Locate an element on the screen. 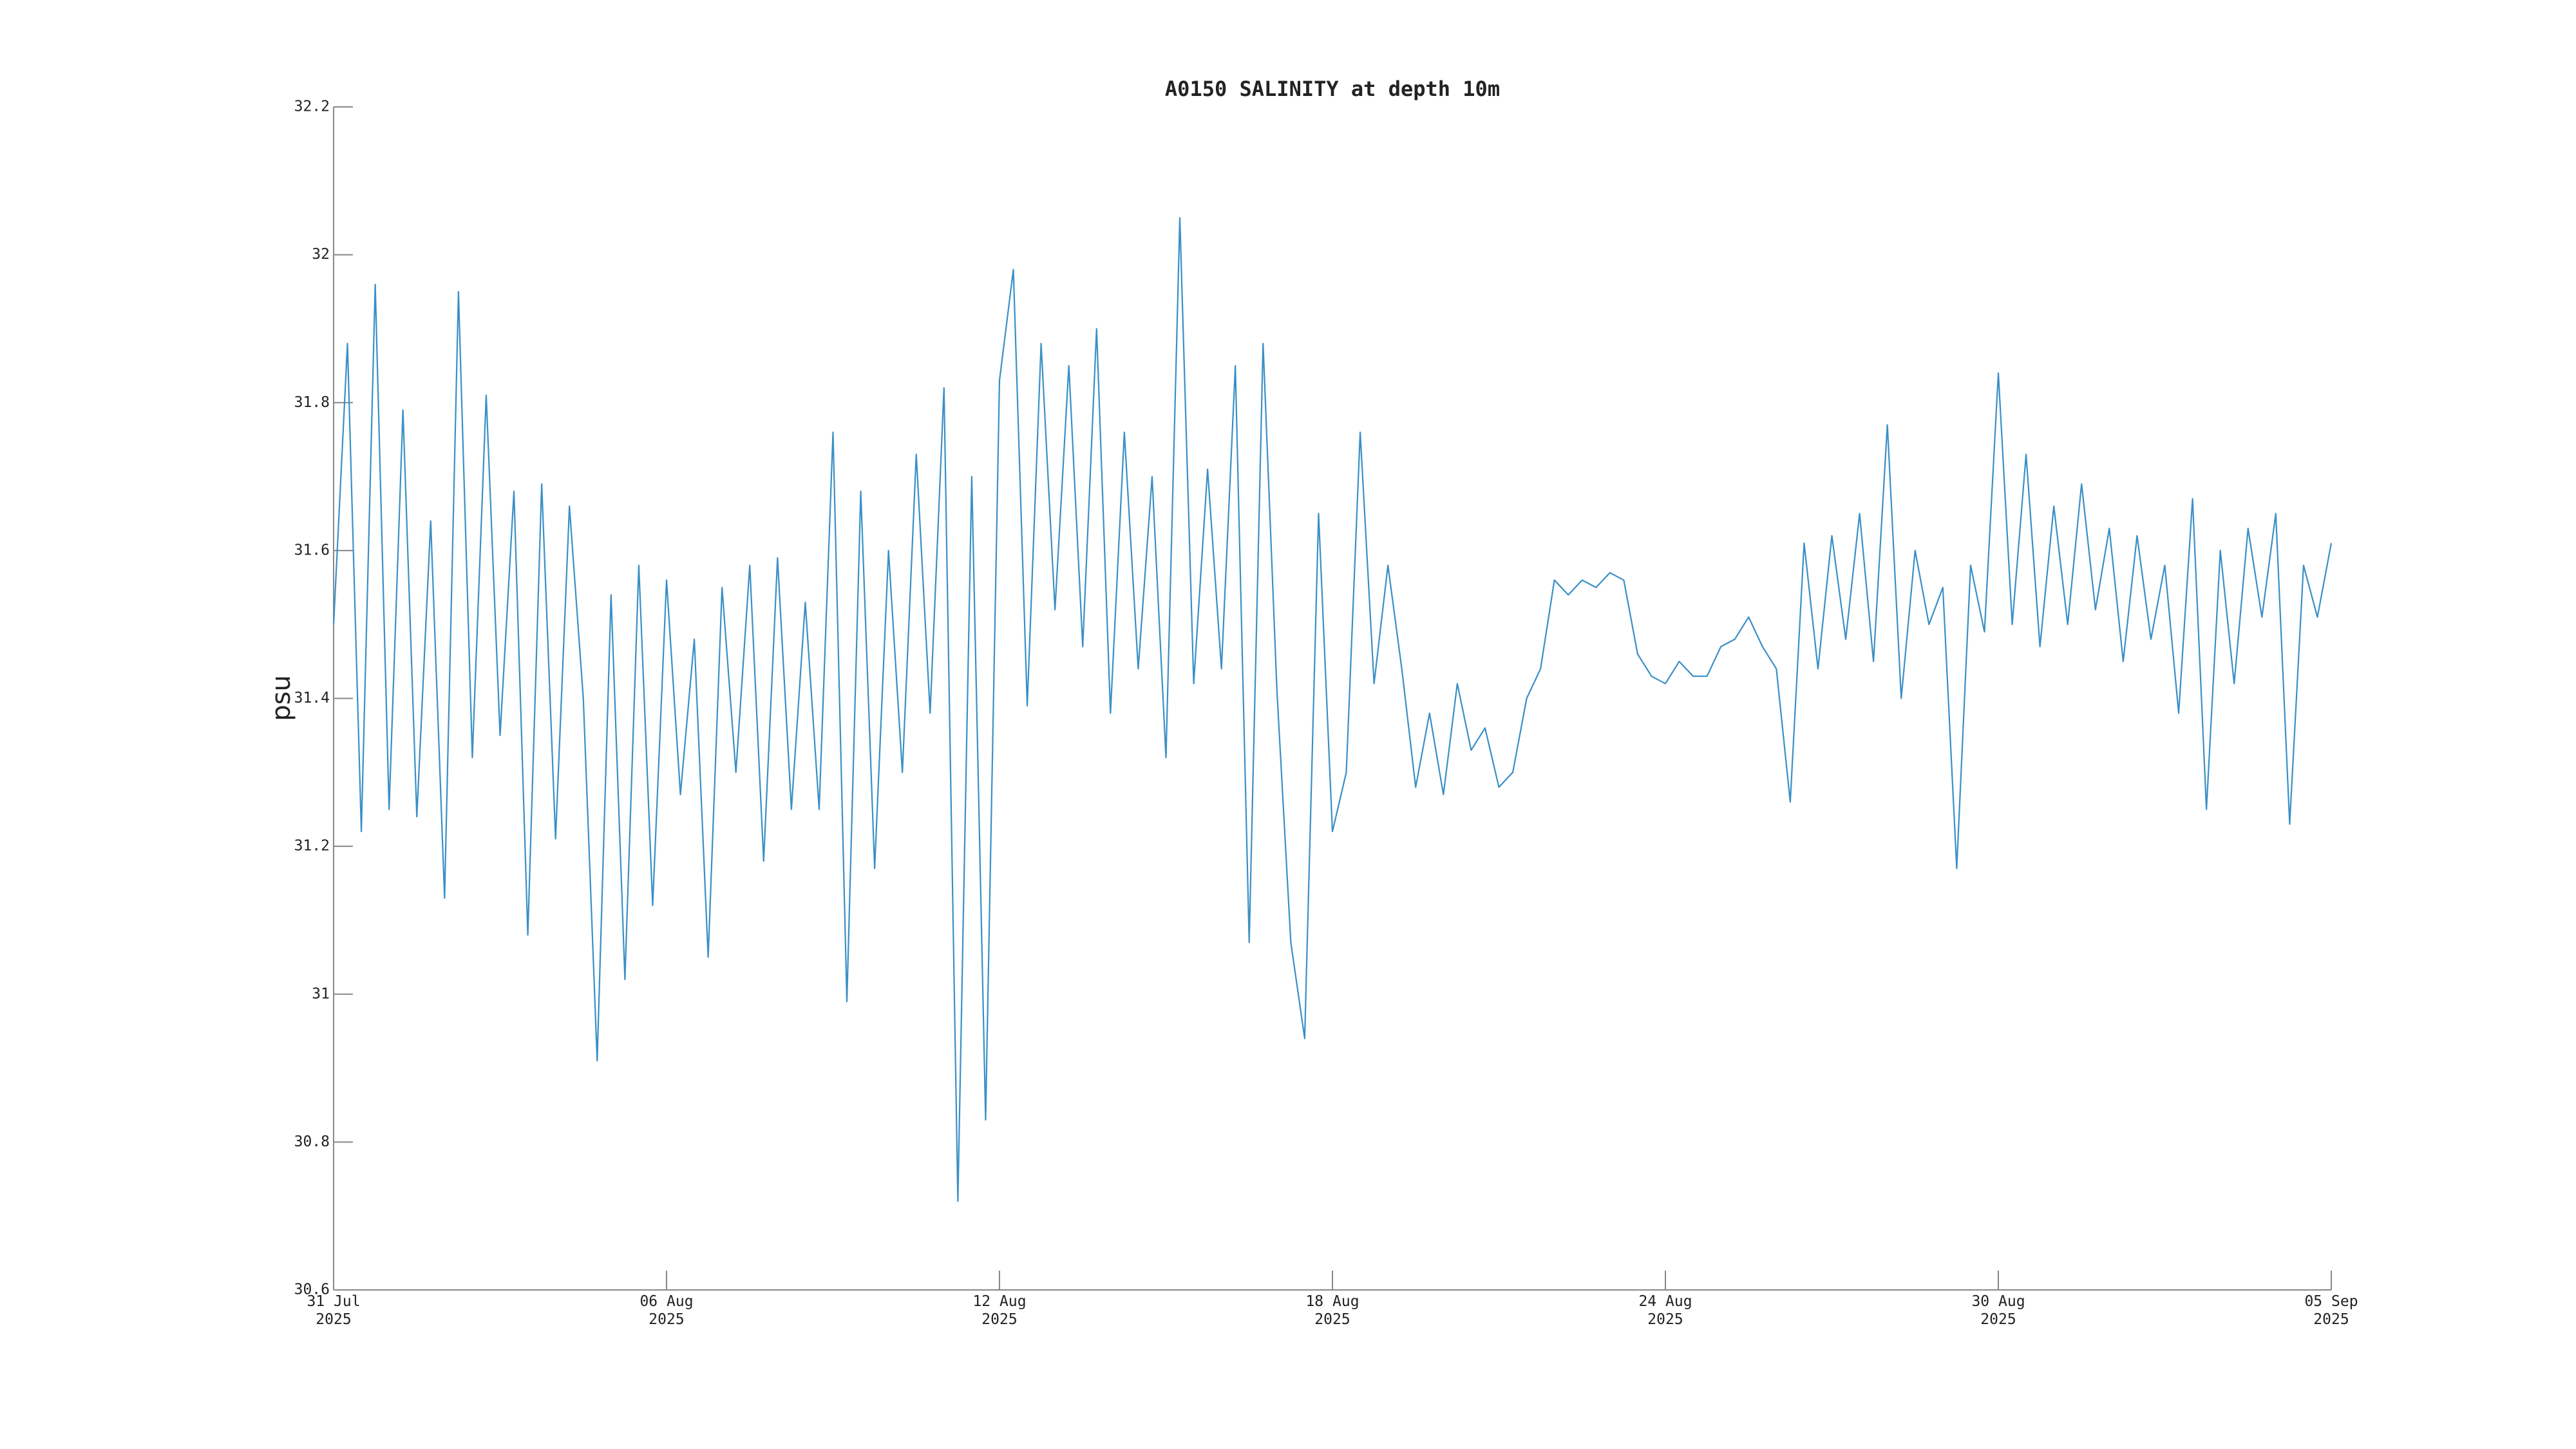 This screenshot has height=1449, width=2576. x-tick-label: 05 Sep 2025 is located at coordinates (2331, 1310).